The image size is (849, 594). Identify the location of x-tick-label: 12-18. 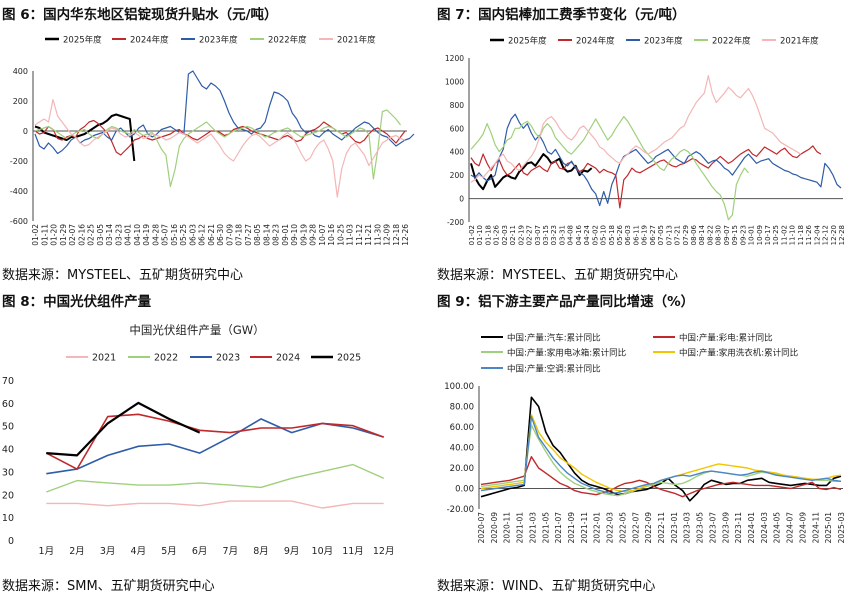
(396, 235).